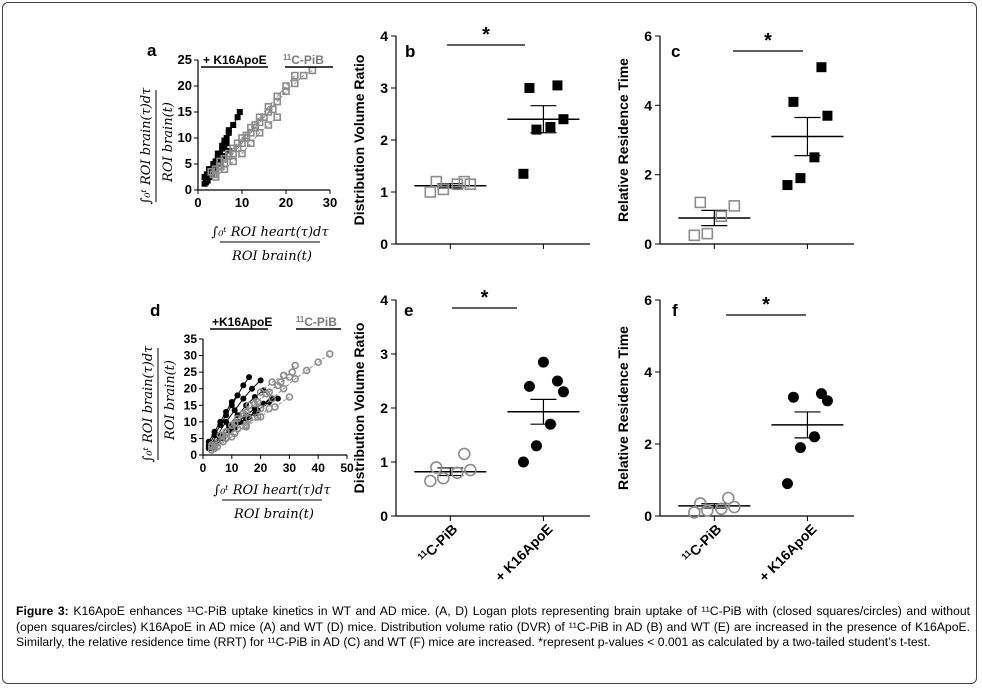 The image size is (982, 689). What do you see at coordinates (159, 404) in the screenshot?
I see `y-axis-label: ∫₀ᵗ ROI brain(τ)dτ ROI brain(t)` at bounding box center [159, 404].